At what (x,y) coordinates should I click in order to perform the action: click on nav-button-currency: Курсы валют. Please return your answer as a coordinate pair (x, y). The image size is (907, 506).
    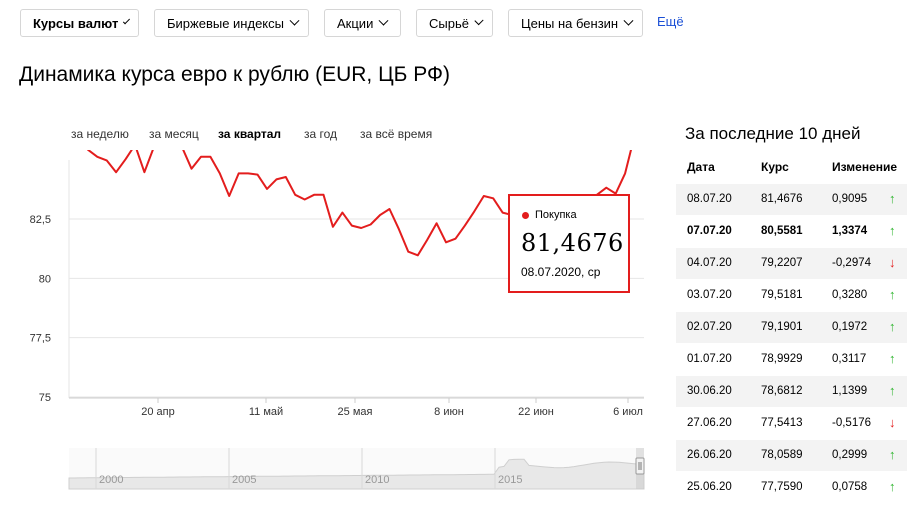
    Looking at the image, I should click on (79, 23).